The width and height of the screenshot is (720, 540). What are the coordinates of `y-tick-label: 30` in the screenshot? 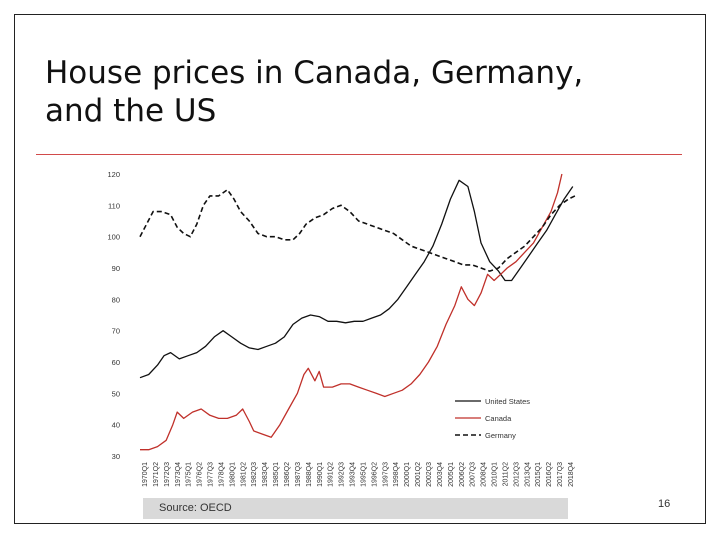 It's located at (116, 456).